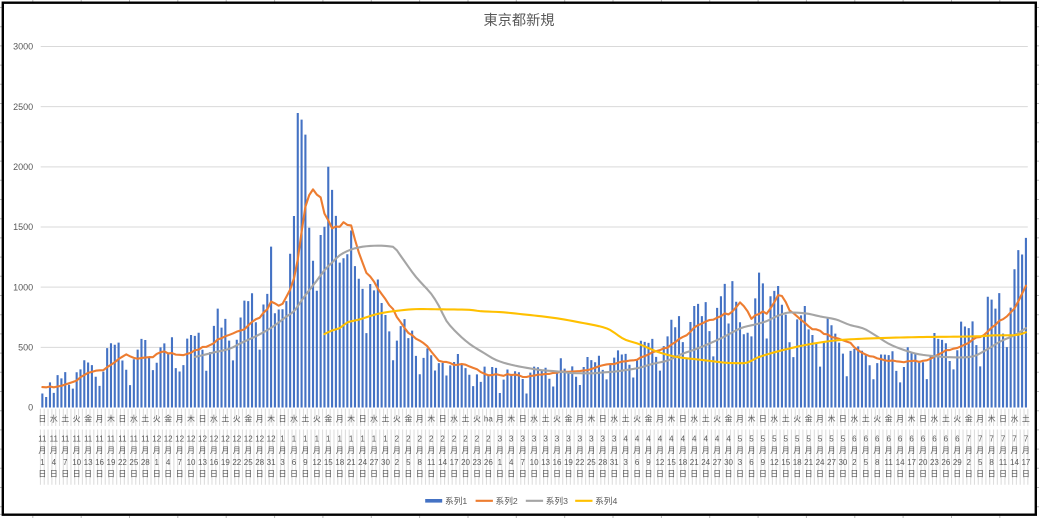 Image resolution: width=1039 pixels, height=523 pixels. Describe the element at coordinates (202, 462) in the screenshot. I see `svg-text: 13` at that location.